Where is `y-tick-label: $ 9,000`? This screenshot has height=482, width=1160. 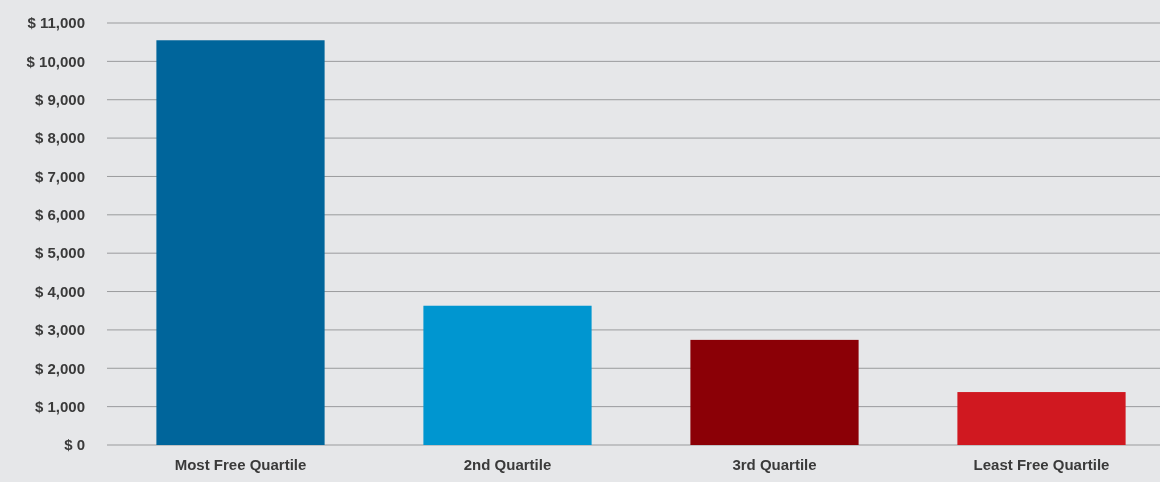
y-tick-label: $ 9,000 is located at coordinates (59, 100).